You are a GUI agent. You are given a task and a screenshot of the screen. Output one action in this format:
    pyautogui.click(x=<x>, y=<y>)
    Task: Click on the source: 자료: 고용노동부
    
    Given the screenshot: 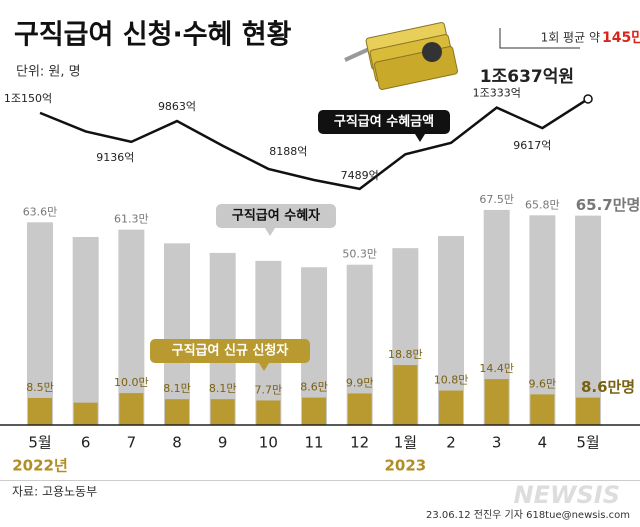 What is the action you would take?
    pyautogui.click(x=54, y=492)
    